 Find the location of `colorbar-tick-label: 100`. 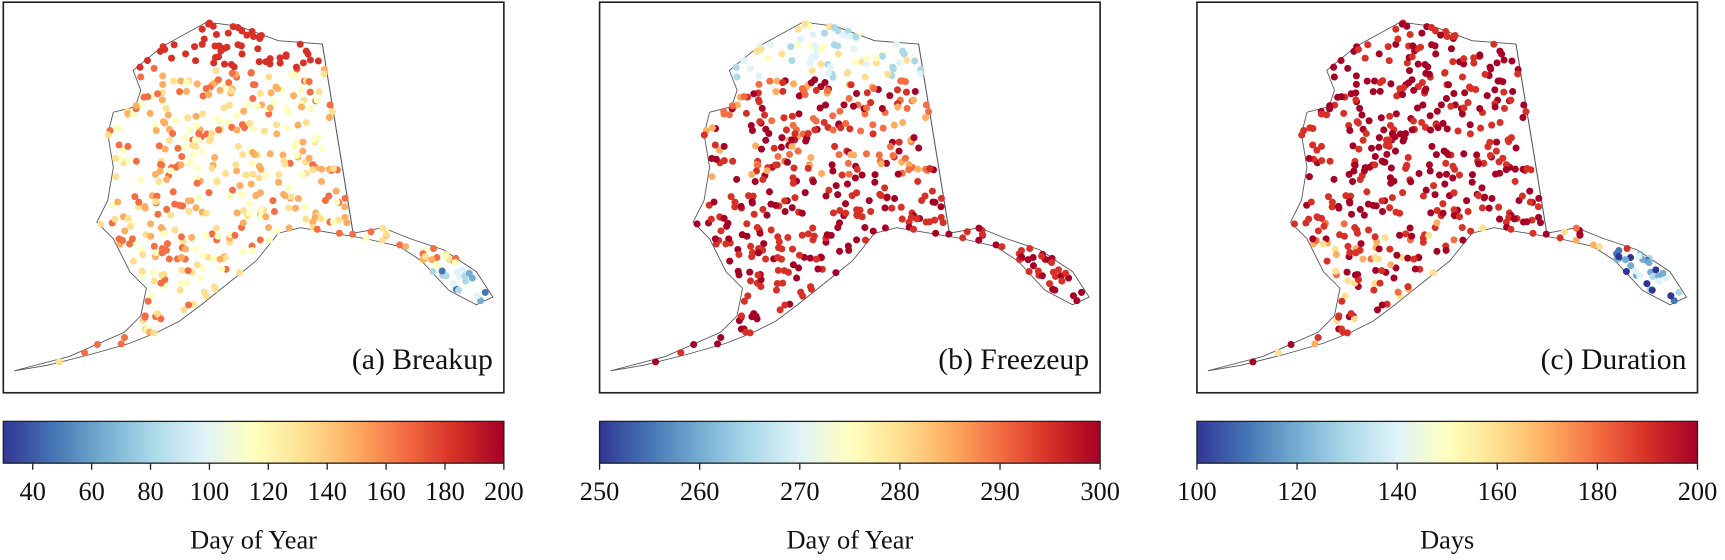

colorbar-tick-label: 100 is located at coordinates (210, 491).